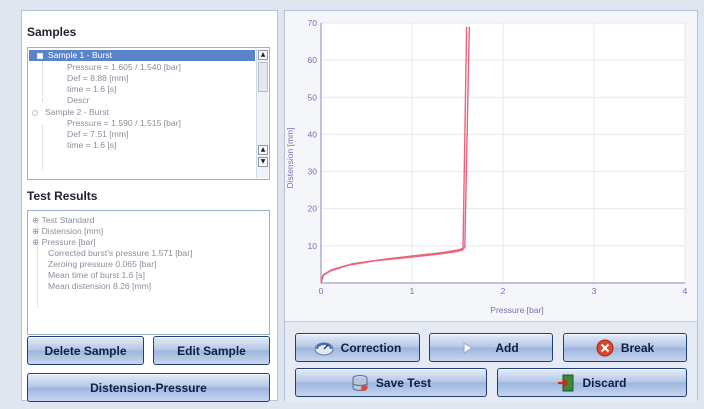  Describe the element at coordinates (412, 291) in the screenshot. I see `x-tick-label: 1` at that location.